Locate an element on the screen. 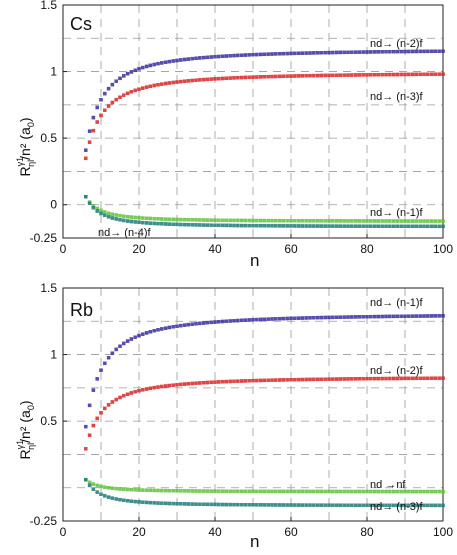 This screenshot has height=555, width=457. rb-y-tick-label: -0.25 is located at coordinates (44, 521).